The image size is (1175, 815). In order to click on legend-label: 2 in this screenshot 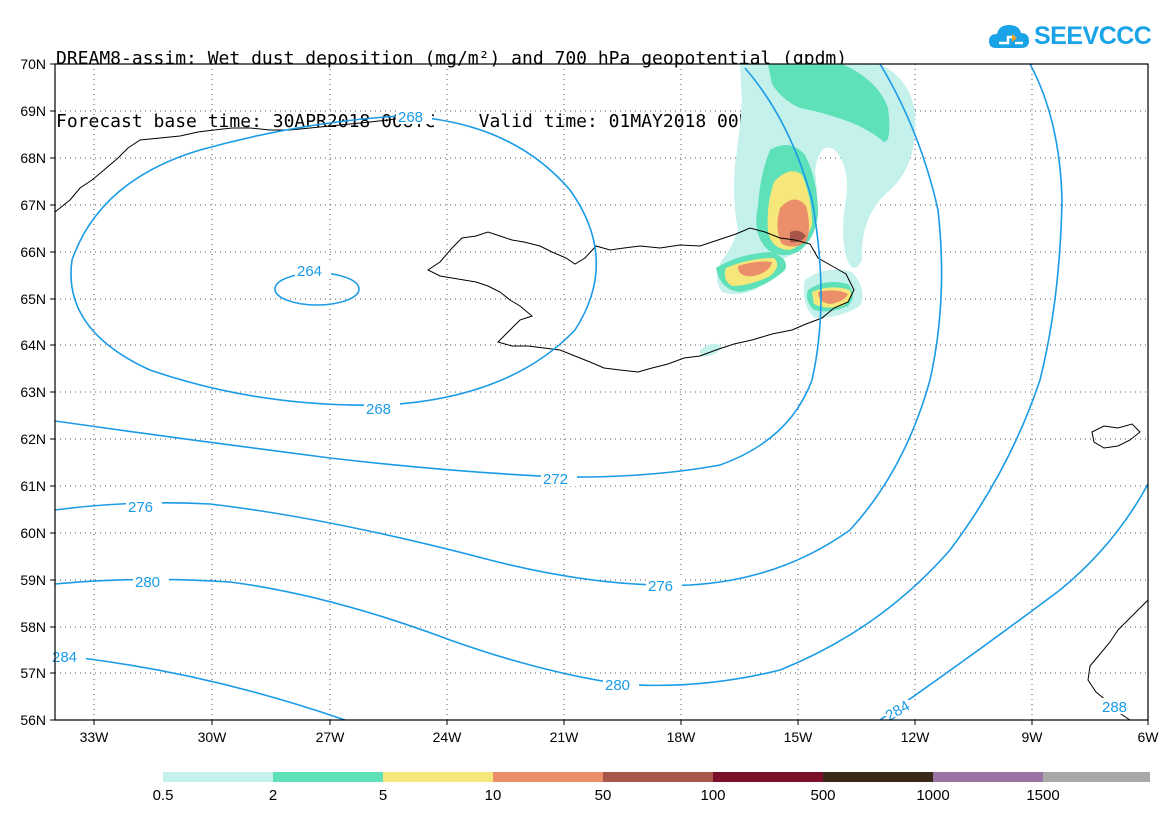, I will do `click(273, 795)`.